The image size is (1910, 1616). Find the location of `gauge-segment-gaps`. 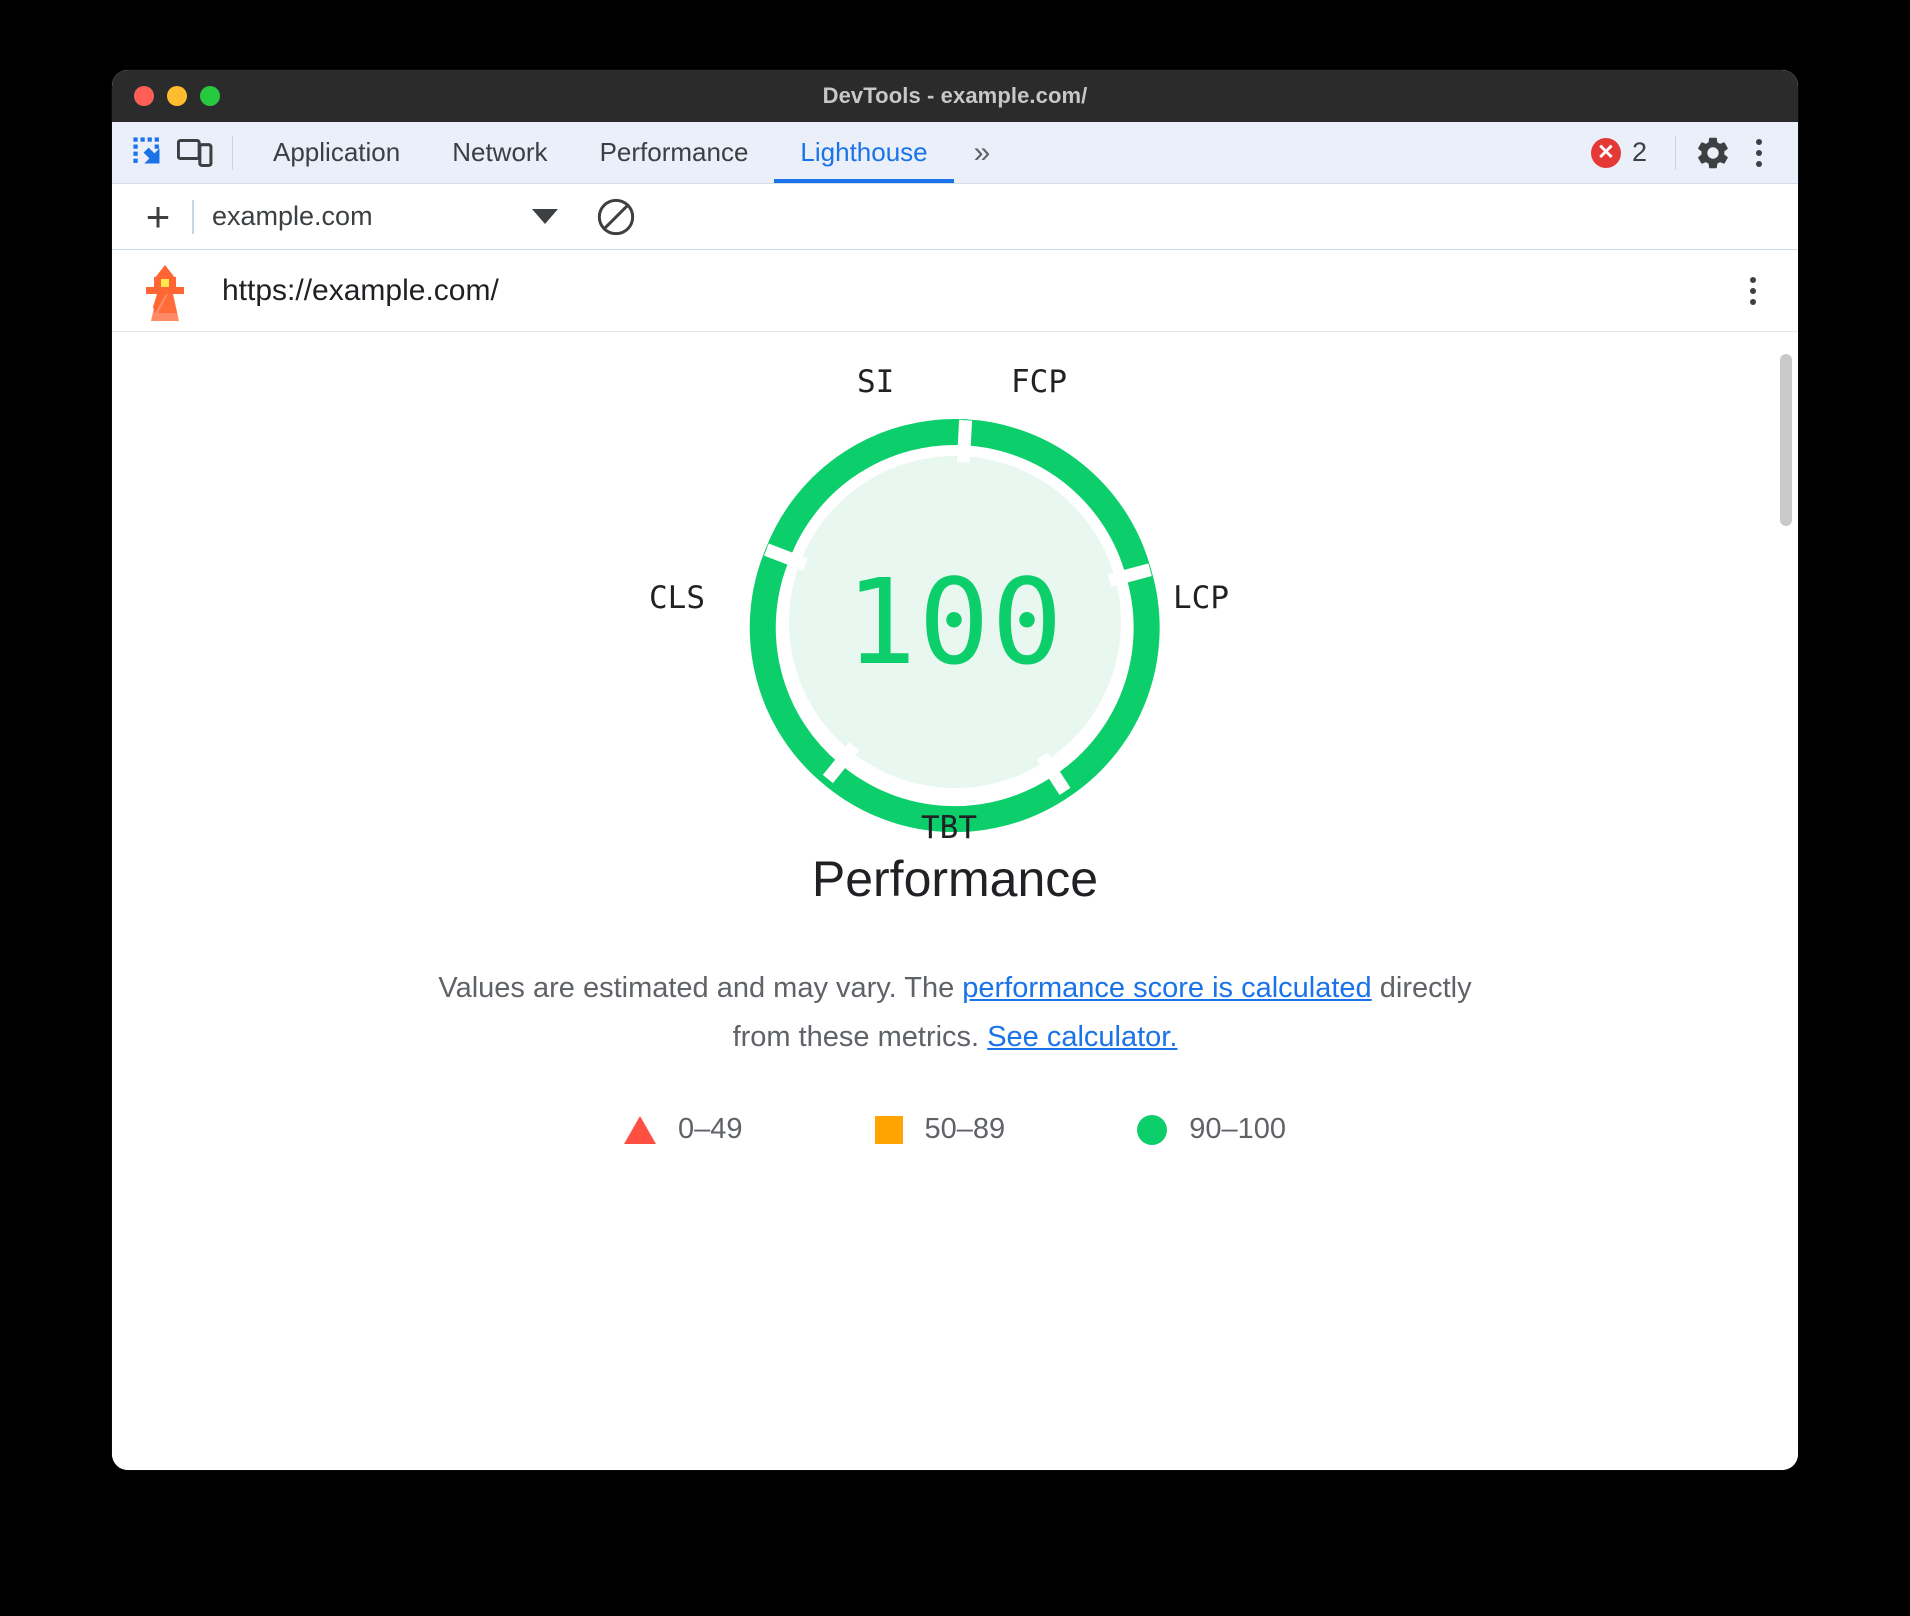

gauge-segment-gaps is located at coordinates (958, 607).